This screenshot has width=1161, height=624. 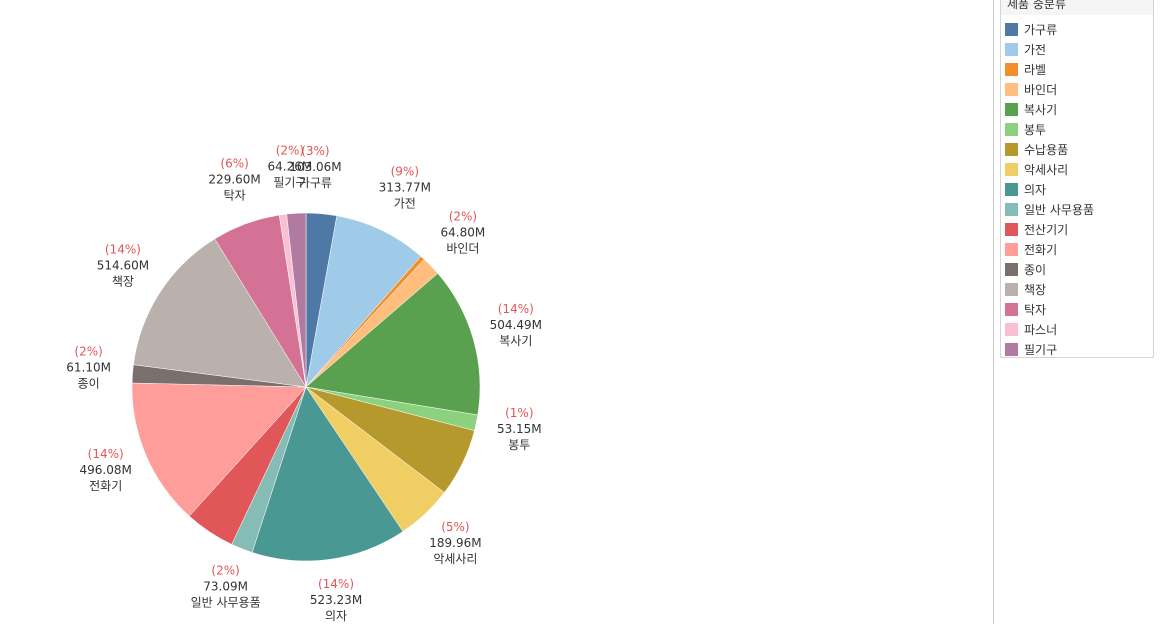 I want to click on data-label-value: 73.09M, so click(x=225, y=587).